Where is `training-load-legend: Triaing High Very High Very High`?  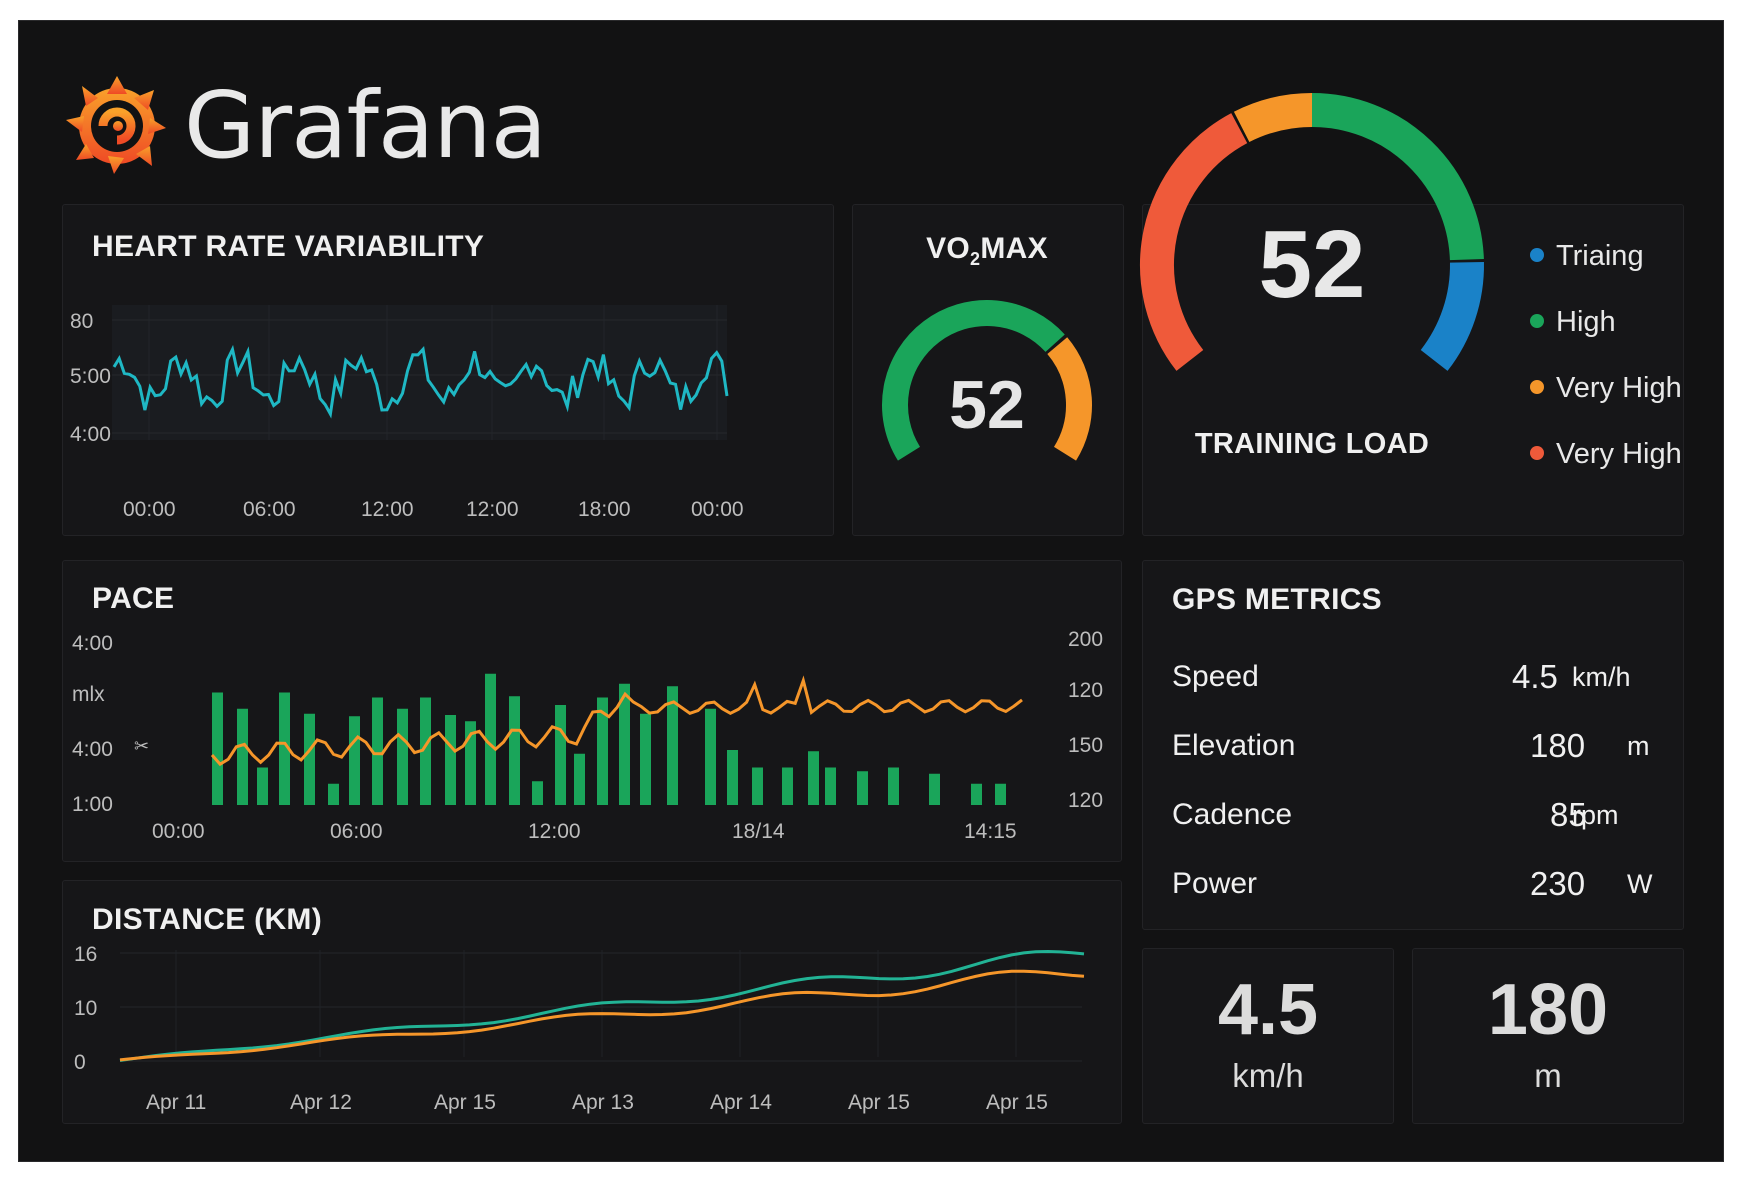 training-load-legend: Triaing High Very High Very High is located at coordinates (1615, 365).